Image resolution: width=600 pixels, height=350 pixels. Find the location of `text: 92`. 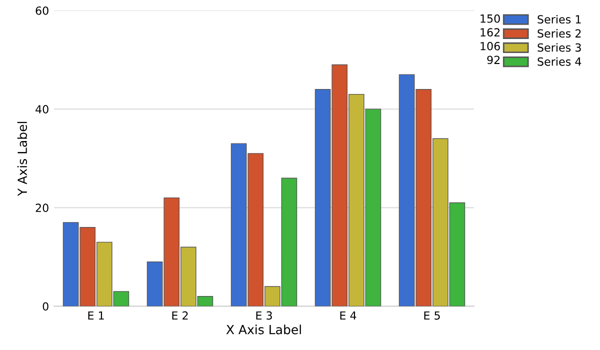

text: 92 is located at coordinates (493, 60).